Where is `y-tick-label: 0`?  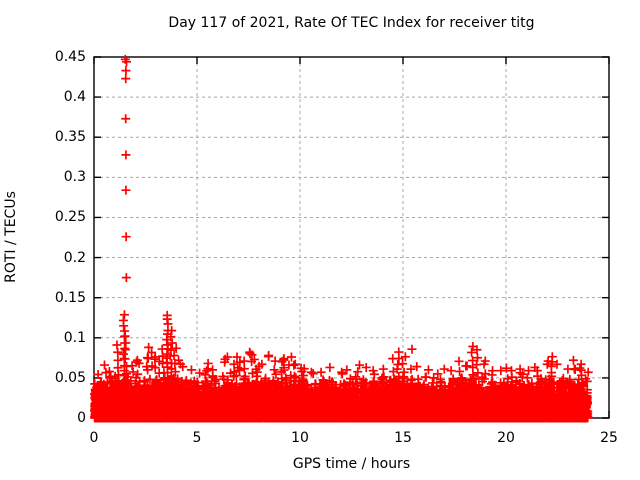
y-tick-label: 0 is located at coordinates (81, 418).